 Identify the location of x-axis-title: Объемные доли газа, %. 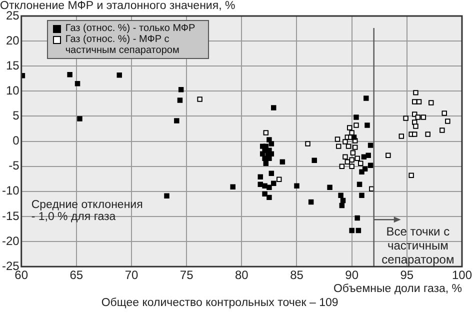
(397, 288).